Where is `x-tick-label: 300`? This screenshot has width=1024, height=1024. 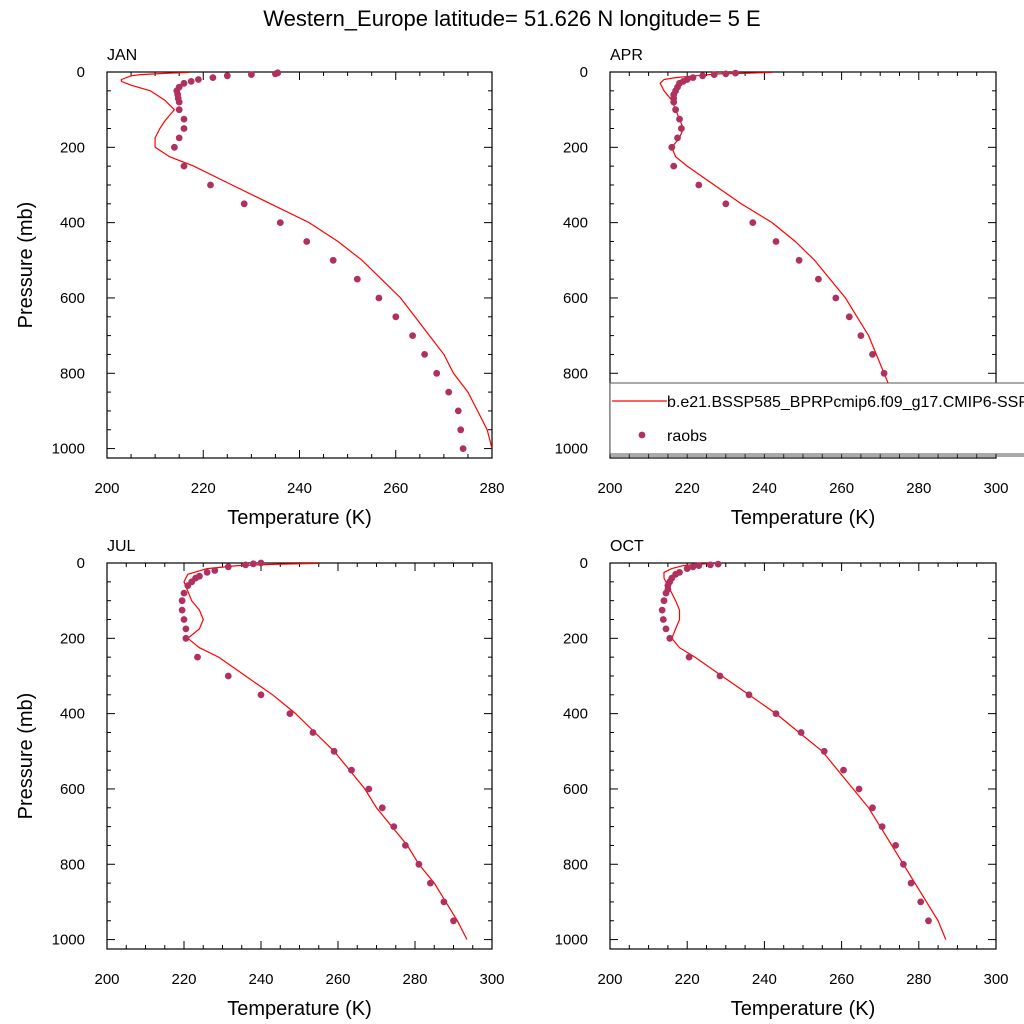 x-tick-label: 300 is located at coordinates (995, 488).